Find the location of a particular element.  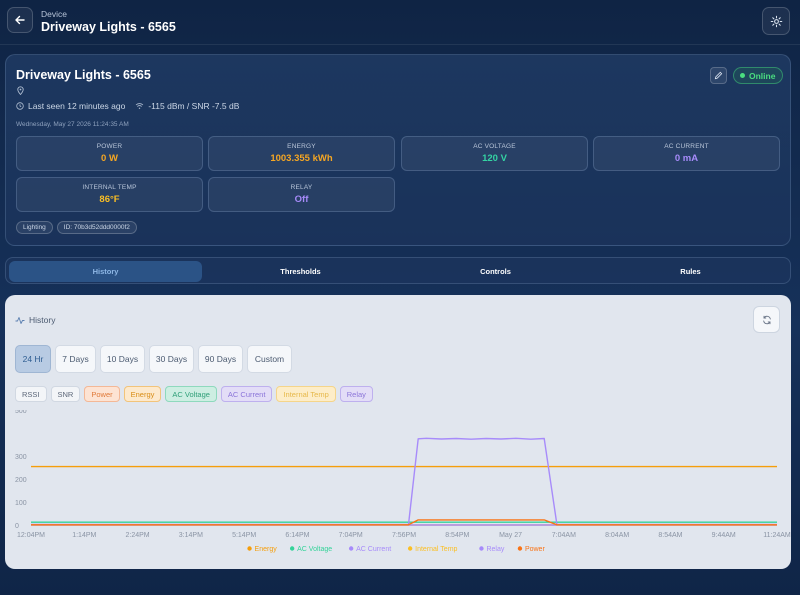

internal-temp-tile: INTERNAL TEMP 86°F is located at coordinates (109, 194).